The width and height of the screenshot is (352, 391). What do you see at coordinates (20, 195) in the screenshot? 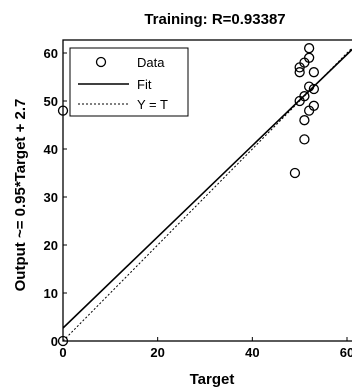
I see `y-axis-label: Output ~= 0.95*Target + 2.7` at bounding box center [20, 195].